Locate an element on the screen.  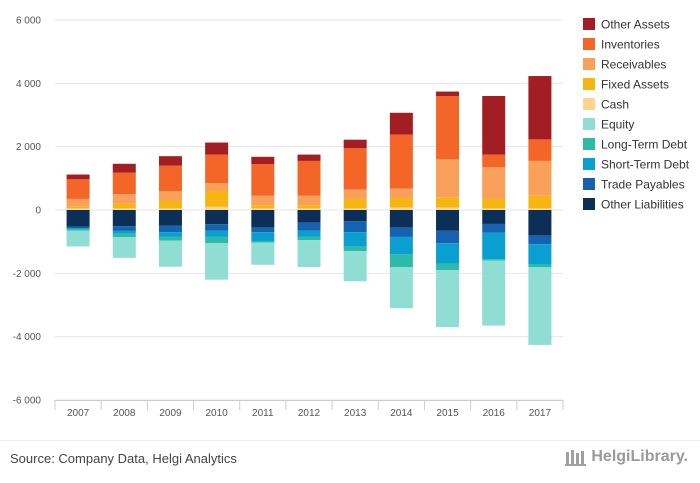
y-tick-label: 0 is located at coordinates (38, 211).